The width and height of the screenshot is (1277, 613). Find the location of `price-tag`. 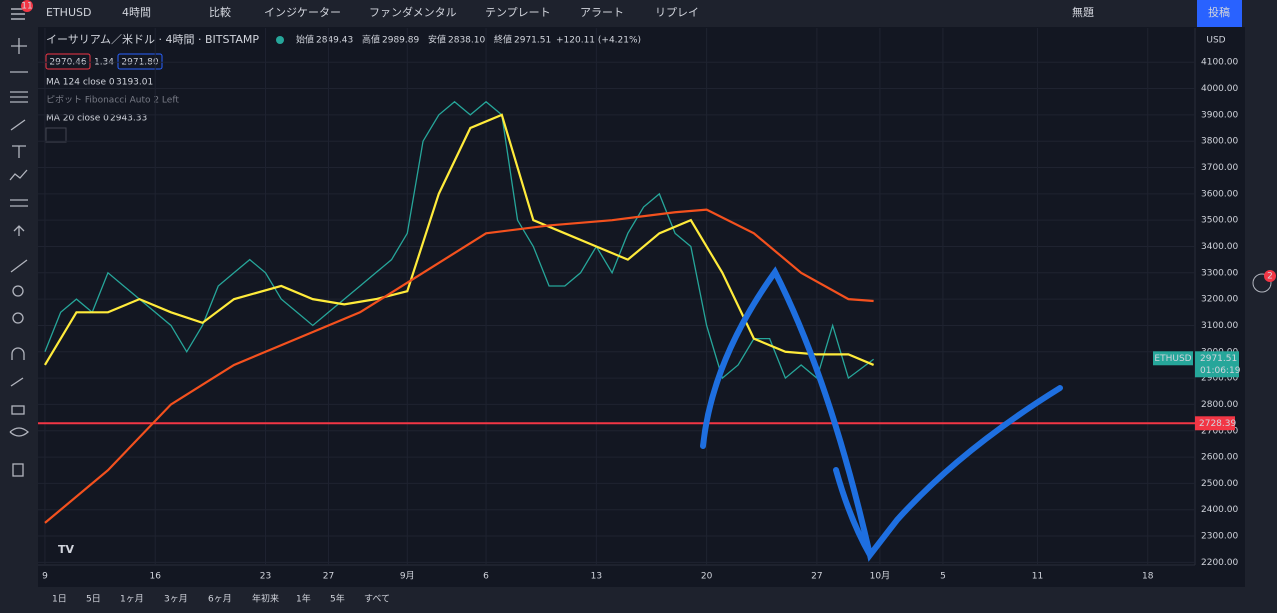

price-tag is located at coordinates (1217, 364).